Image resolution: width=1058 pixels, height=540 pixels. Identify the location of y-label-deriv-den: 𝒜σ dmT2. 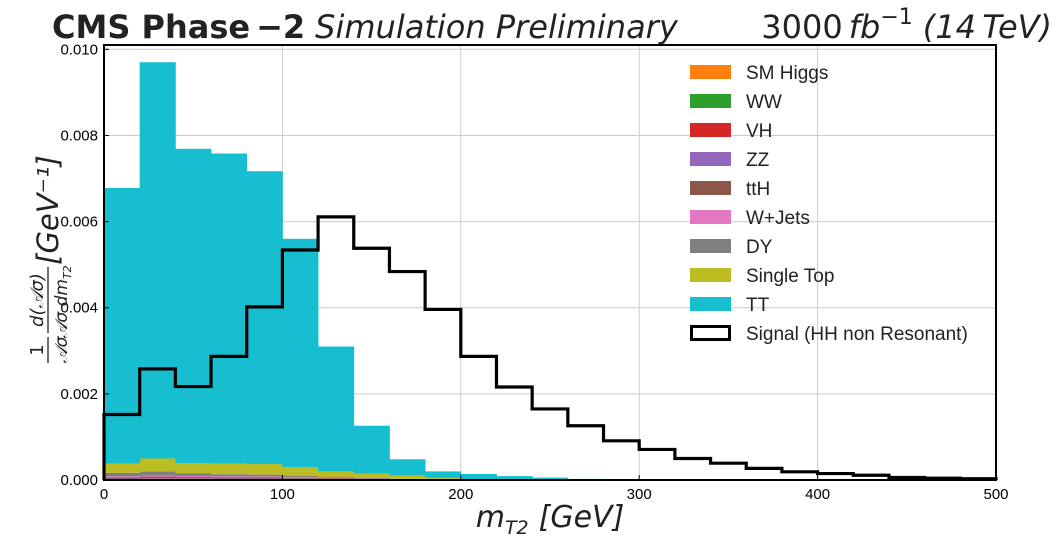
(63, 301).